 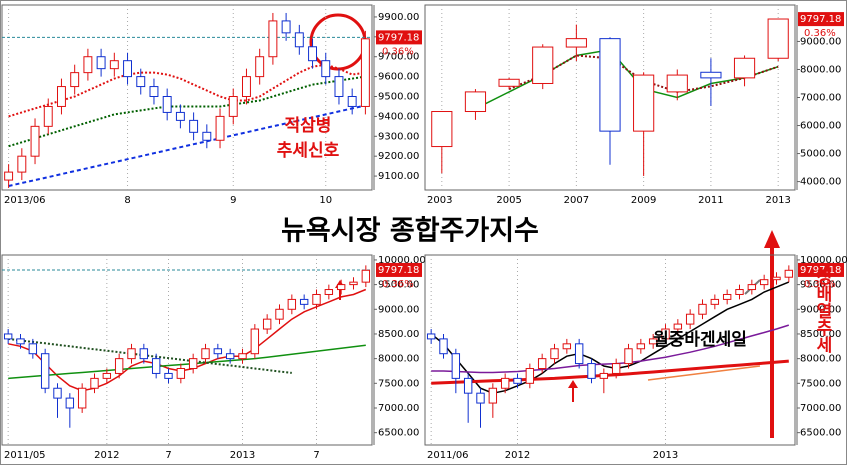 What do you see at coordinates (25, 455) in the screenshot?
I see `x-tick-label: 2011/05` at bounding box center [25, 455].